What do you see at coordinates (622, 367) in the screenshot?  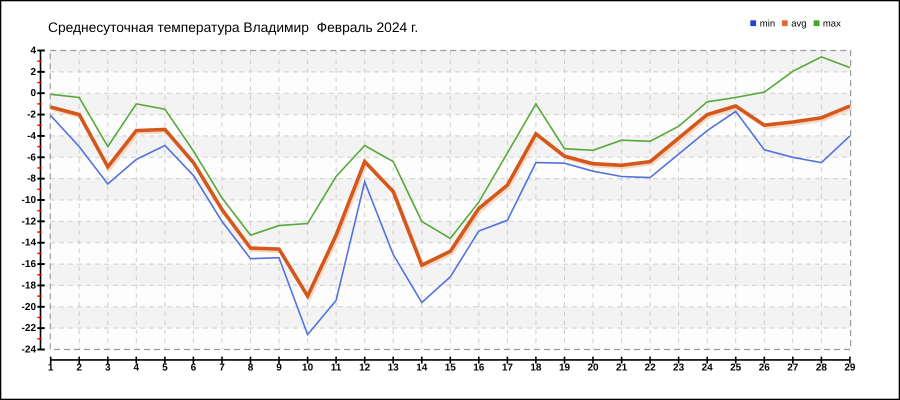 I see `svg-text: 21` at bounding box center [622, 367].